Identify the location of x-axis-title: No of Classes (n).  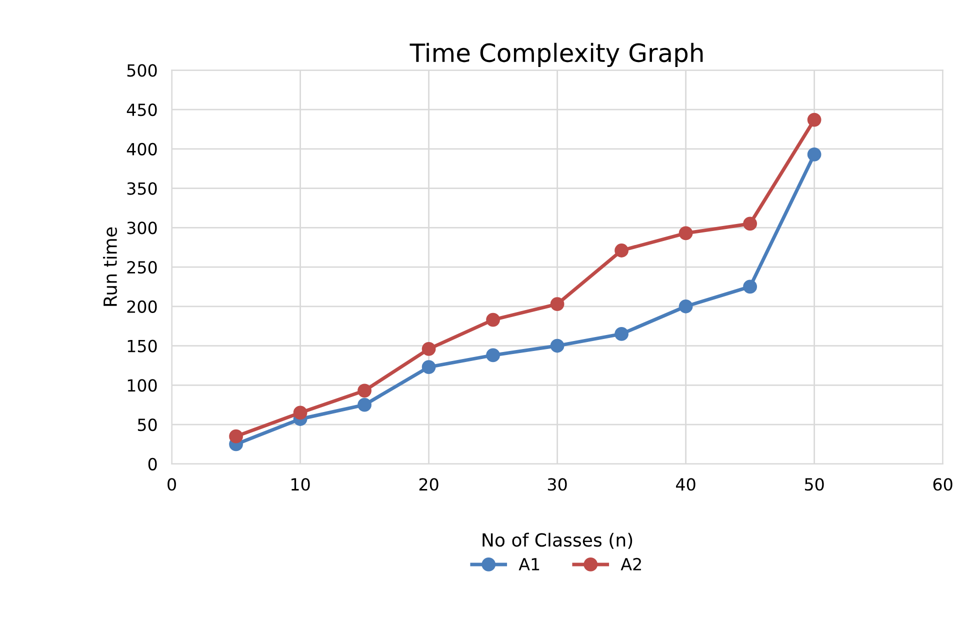
(557, 540).